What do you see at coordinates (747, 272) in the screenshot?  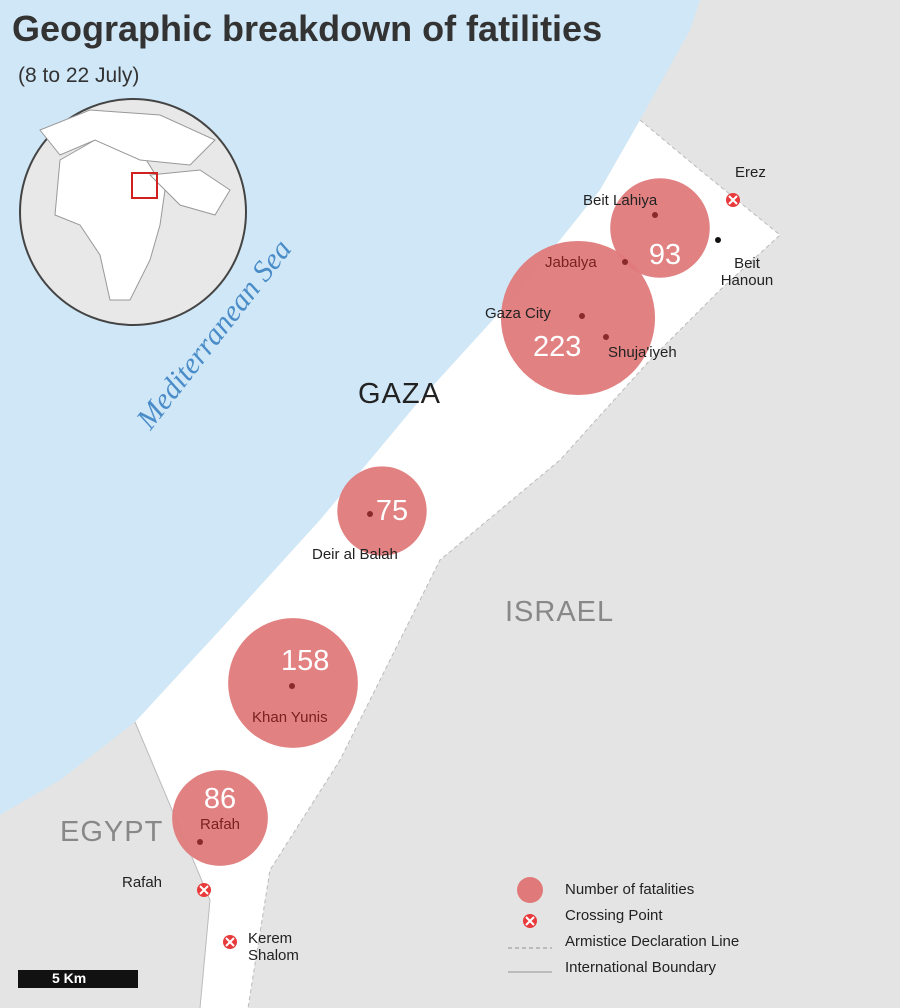 I see `place-label: Beit Hanoun` at bounding box center [747, 272].